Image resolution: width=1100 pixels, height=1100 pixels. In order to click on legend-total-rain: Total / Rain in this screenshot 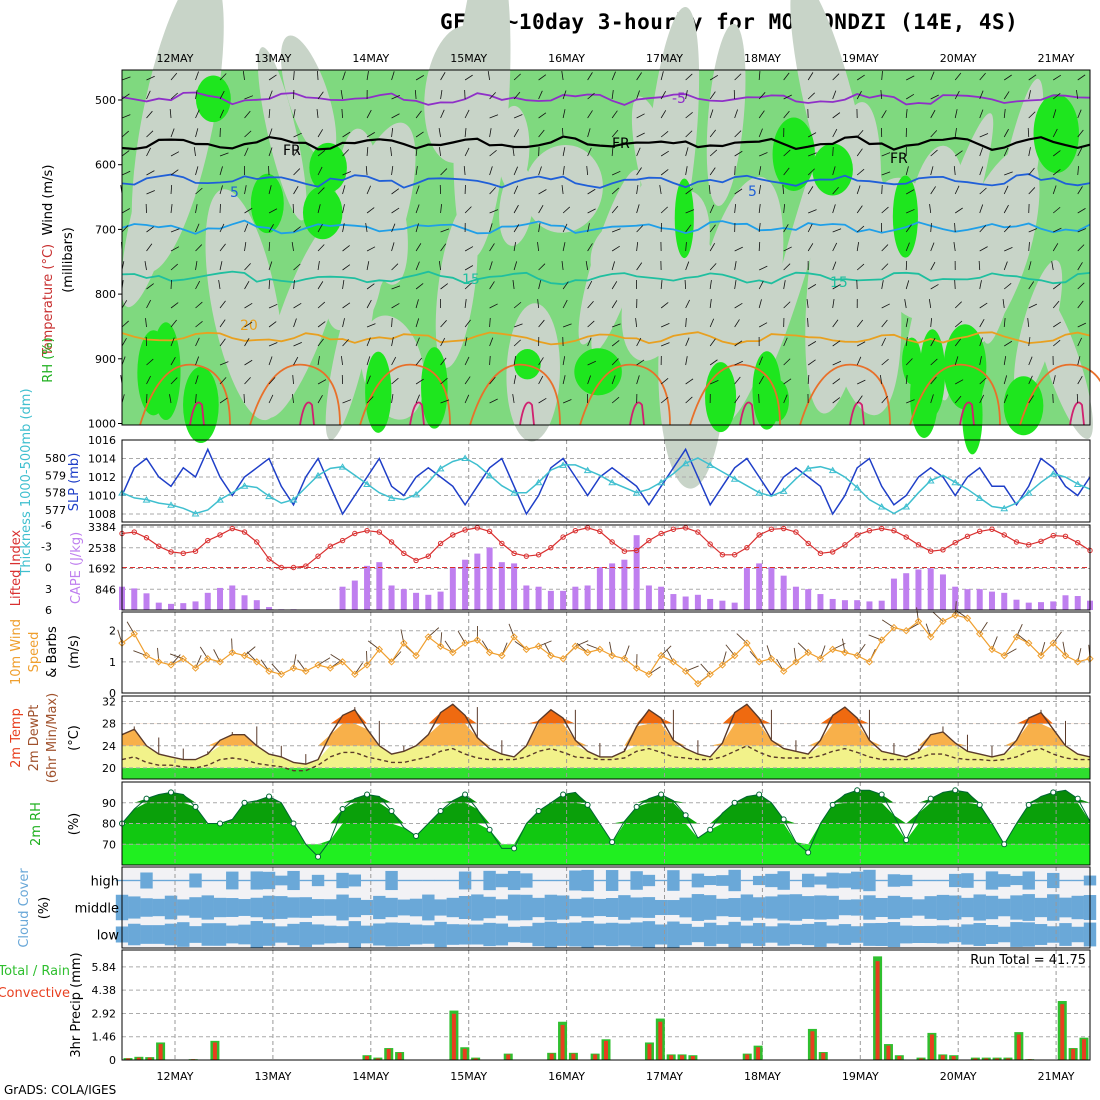, I will do `click(35, 971)`.